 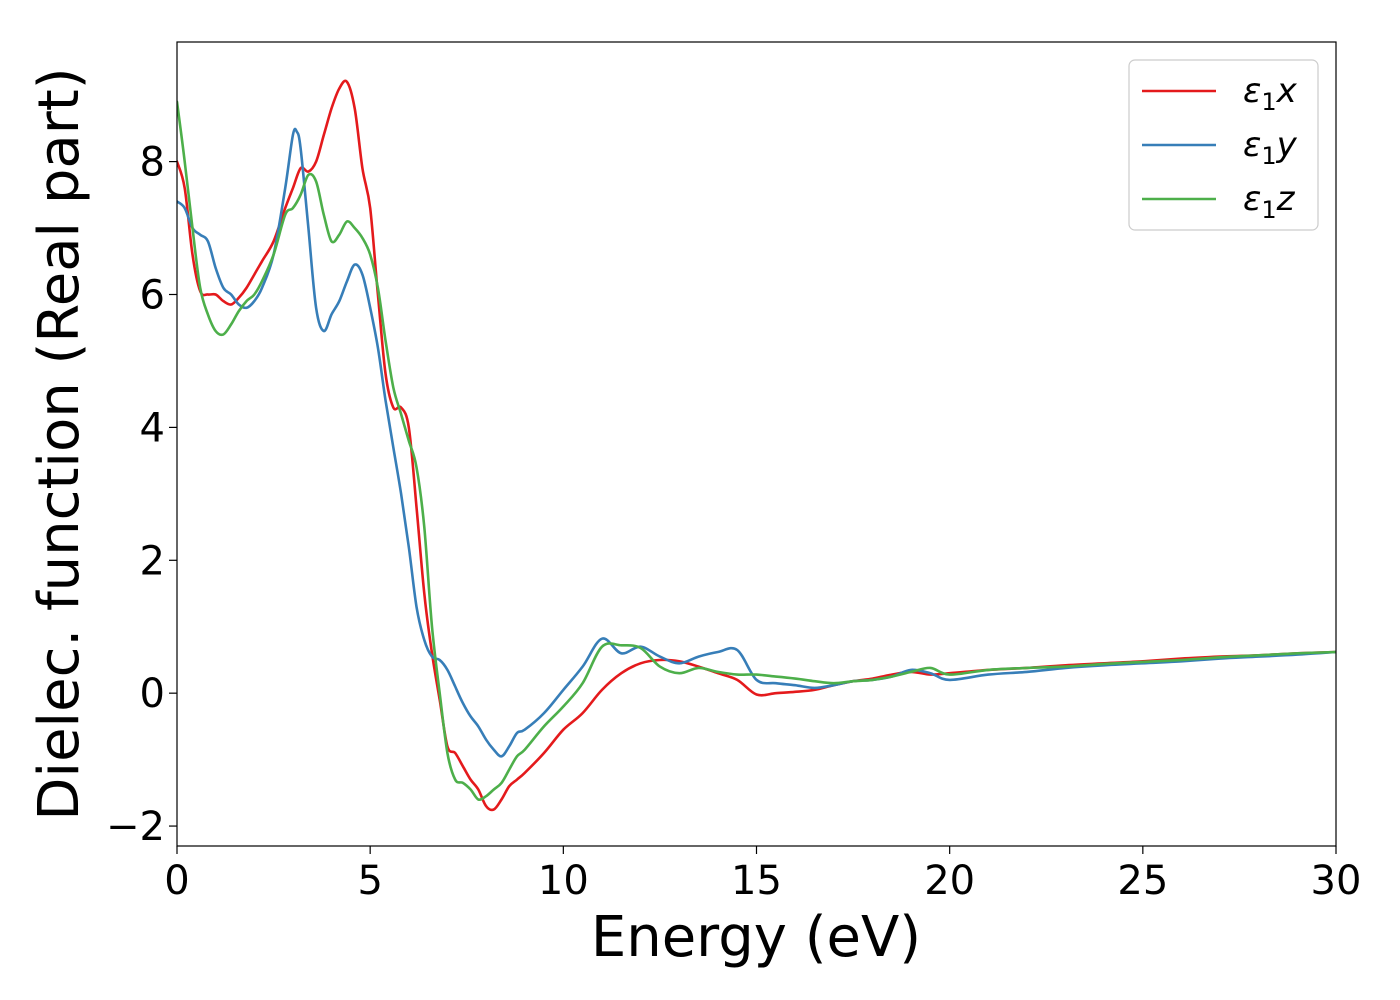 What do you see at coordinates (1286, 199) in the screenshot?
I see `legend-variable: z` at bounding box center [1286, 199].